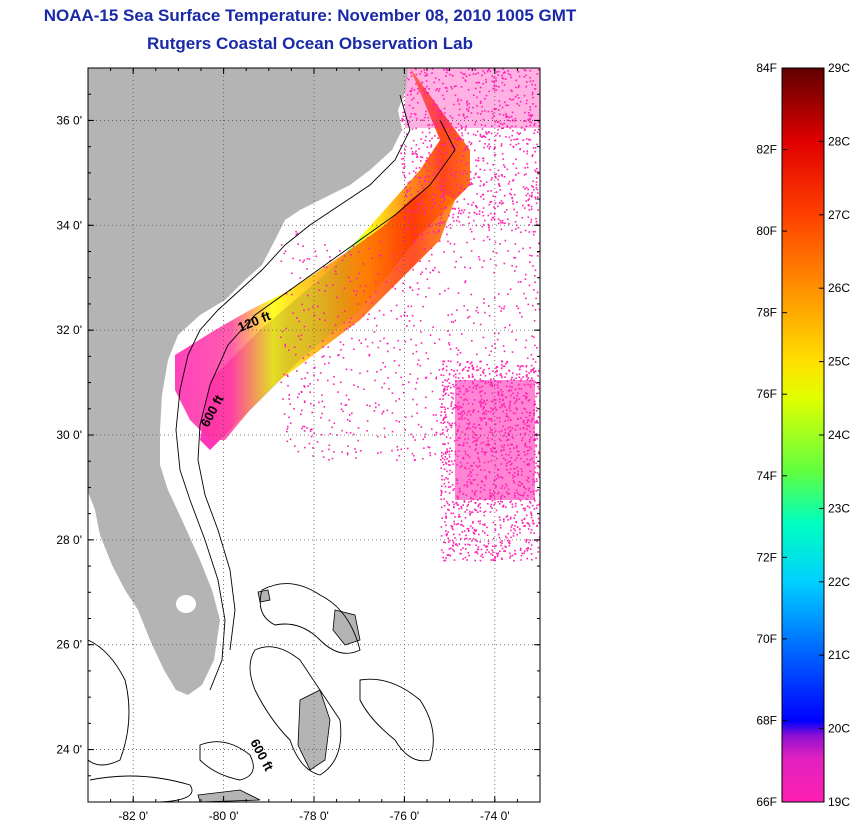 The width and height of the screenshot is (864, 832). I want to click on lon-tick-label: -82 0', so click(133, 816).